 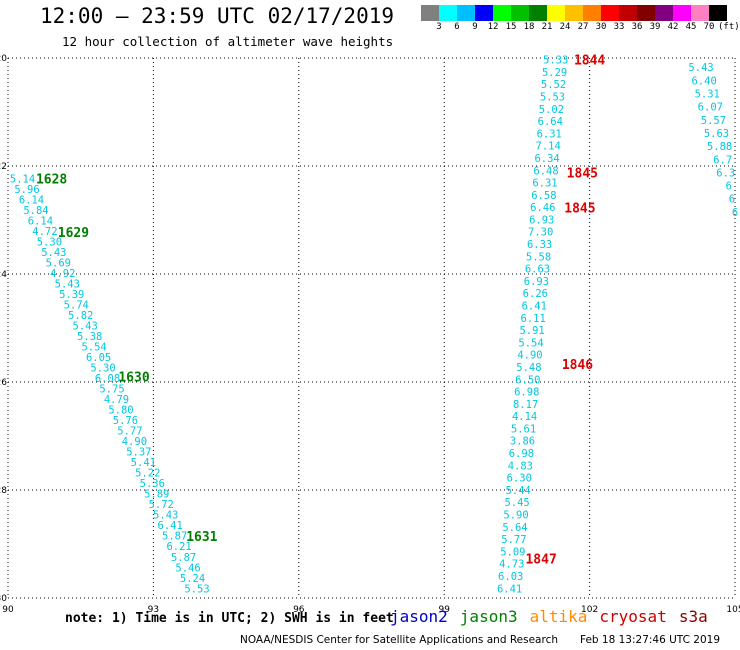 What do you see at coordinates (44, 232) in the screenshot?
I see `swh-value: 4.72` at bounding box center [44, 232].